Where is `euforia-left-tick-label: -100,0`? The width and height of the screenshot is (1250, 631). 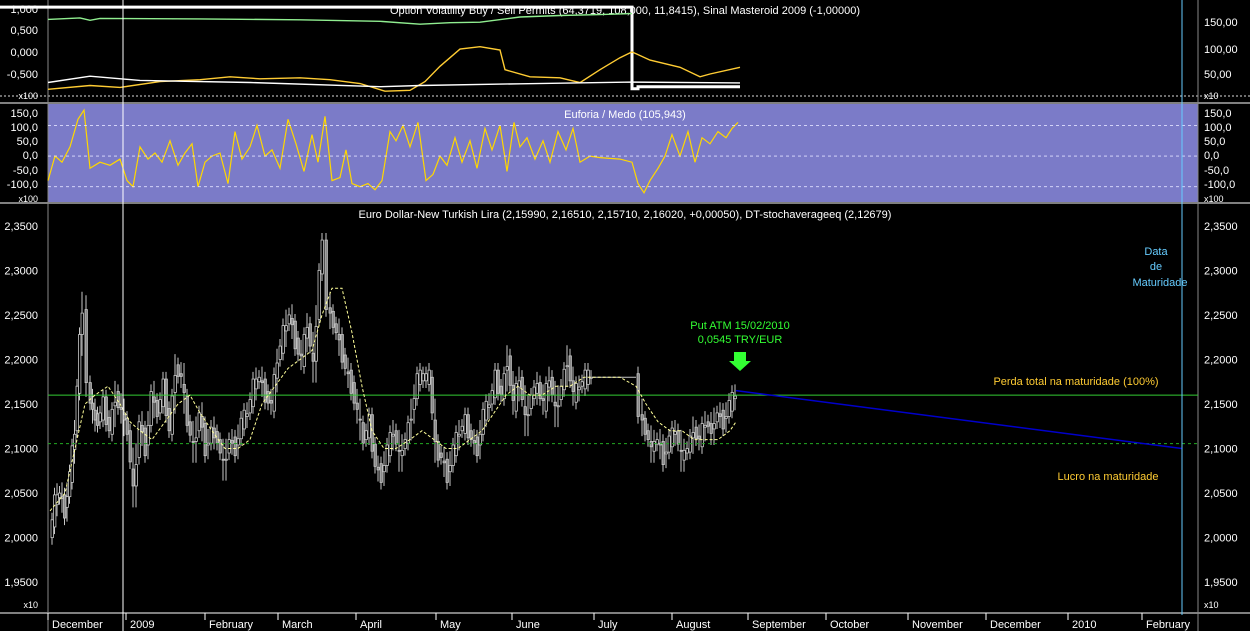 euforia-left-tick-label: -100,0 is located at coordinates (22, 185).